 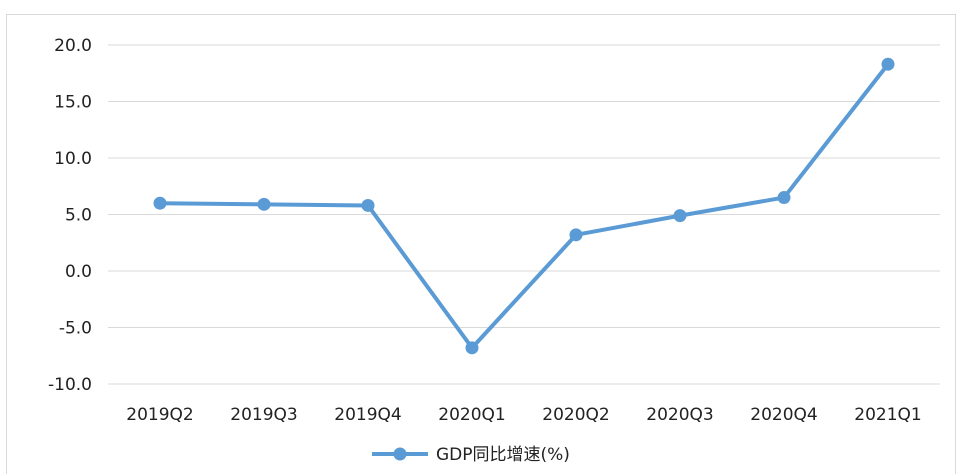 I want to click on x-tick-label: 2019Q2, so click(x=159, y=415).